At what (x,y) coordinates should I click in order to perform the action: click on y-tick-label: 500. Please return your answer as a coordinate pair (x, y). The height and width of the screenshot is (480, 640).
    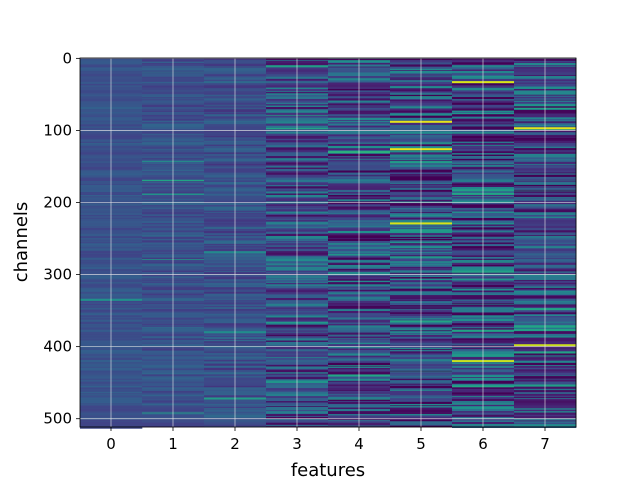
    Looking at the image, I should click on (57, 419).